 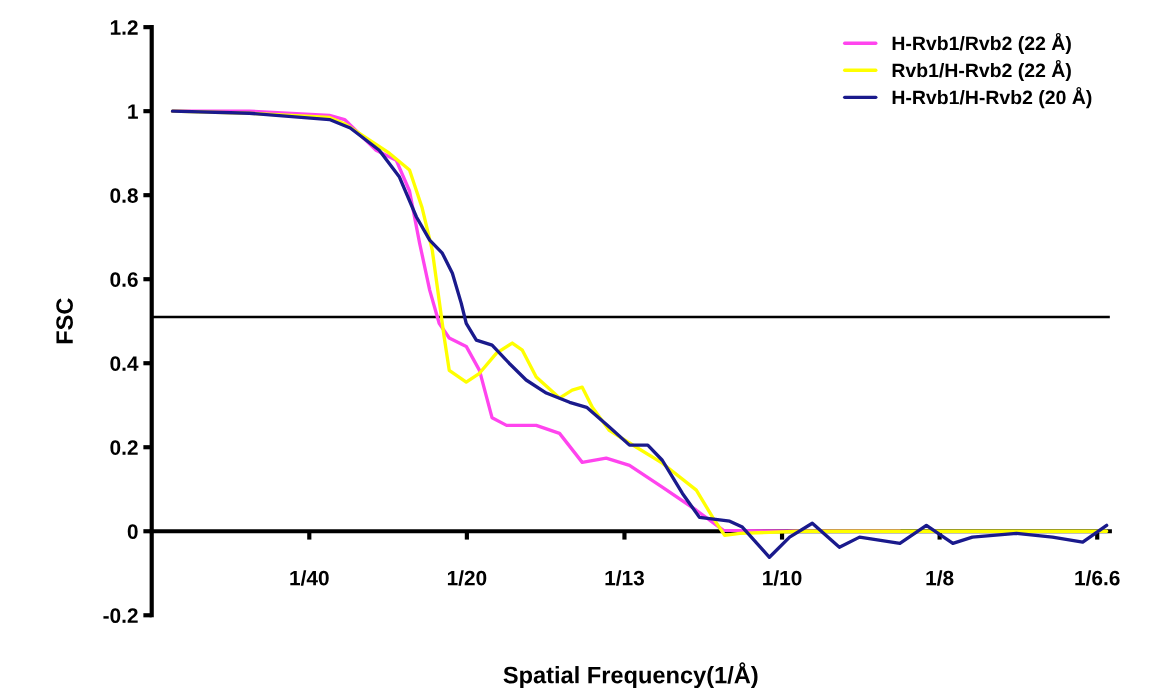 I want to click on y-tick-label: 1, so click(x=133, y=111).